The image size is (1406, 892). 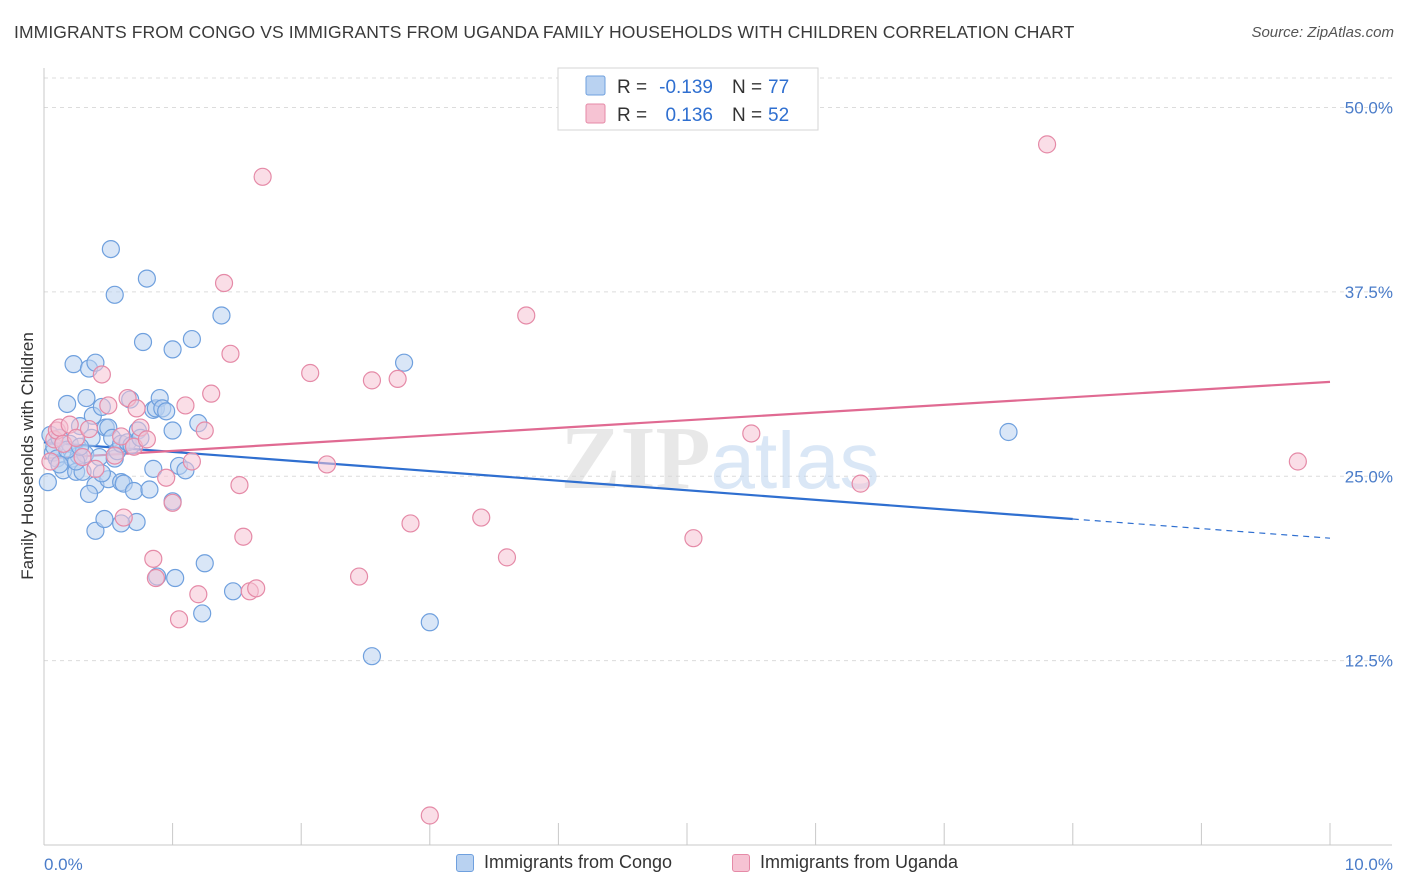 I want to click on trend-line-congo-extension, so click(x=1201, y=528).